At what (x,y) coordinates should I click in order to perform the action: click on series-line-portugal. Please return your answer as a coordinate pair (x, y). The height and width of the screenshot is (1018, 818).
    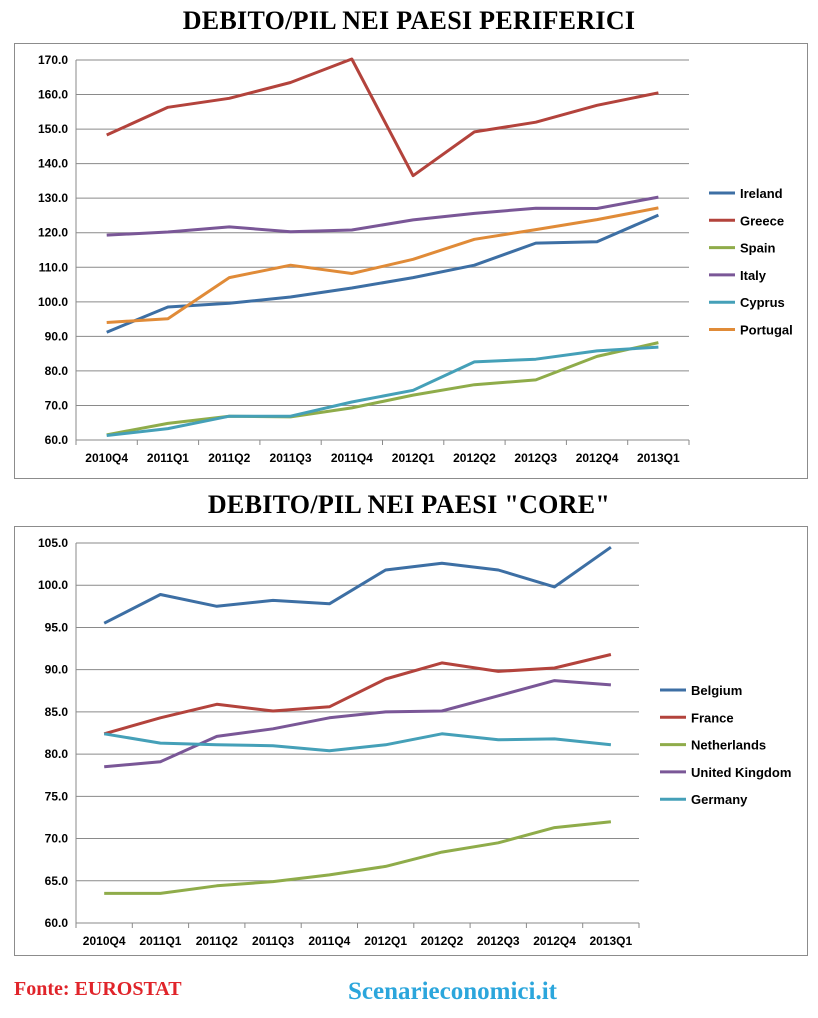
    Looking at the image, I should click on (382, 265).